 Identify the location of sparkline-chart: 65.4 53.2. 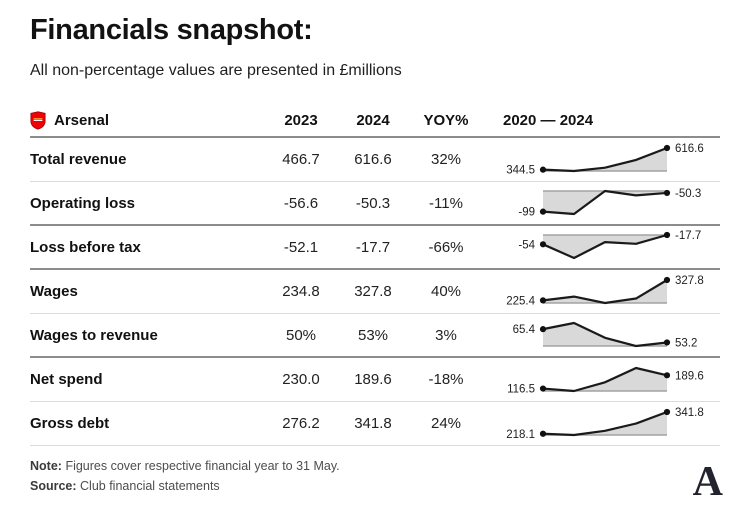
(601, 335).